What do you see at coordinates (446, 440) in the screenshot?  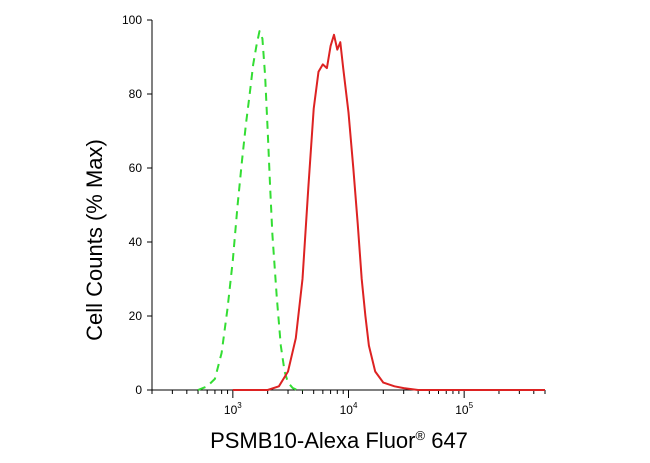 I see `x-axis-title-tail: 647` at bounding box center [446, 440].